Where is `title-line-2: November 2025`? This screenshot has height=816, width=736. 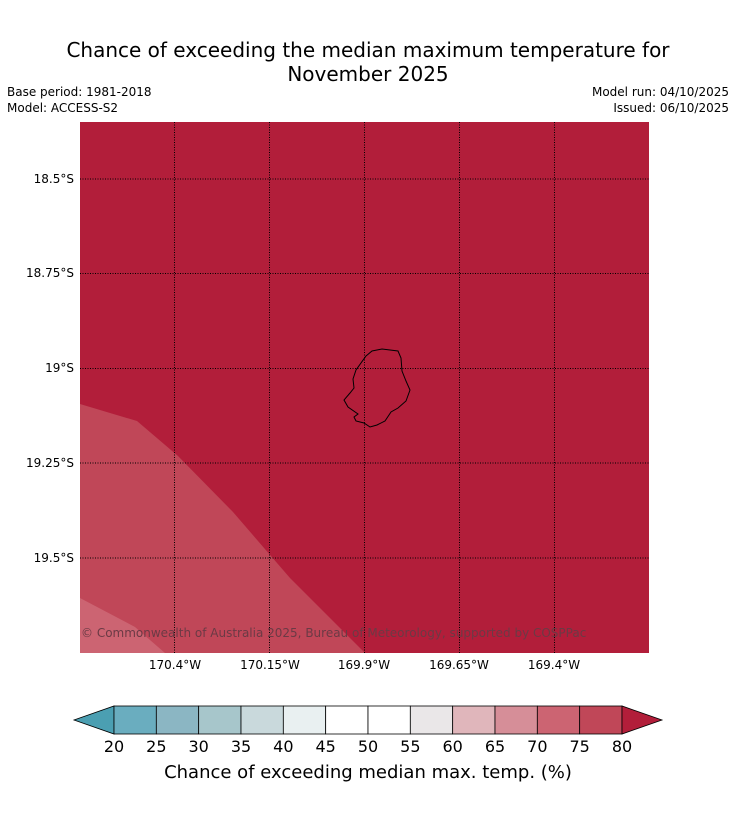 title-line-2: November 2025 is located at coordinates (368, 74).